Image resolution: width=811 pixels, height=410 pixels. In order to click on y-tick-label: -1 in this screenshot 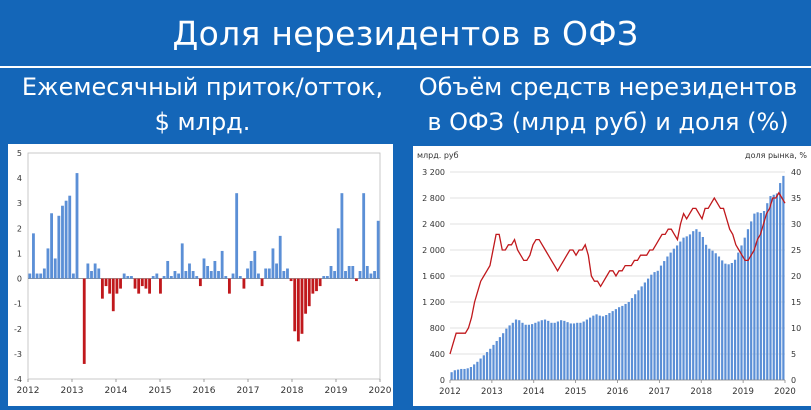, I will do `click(18, 304)`.